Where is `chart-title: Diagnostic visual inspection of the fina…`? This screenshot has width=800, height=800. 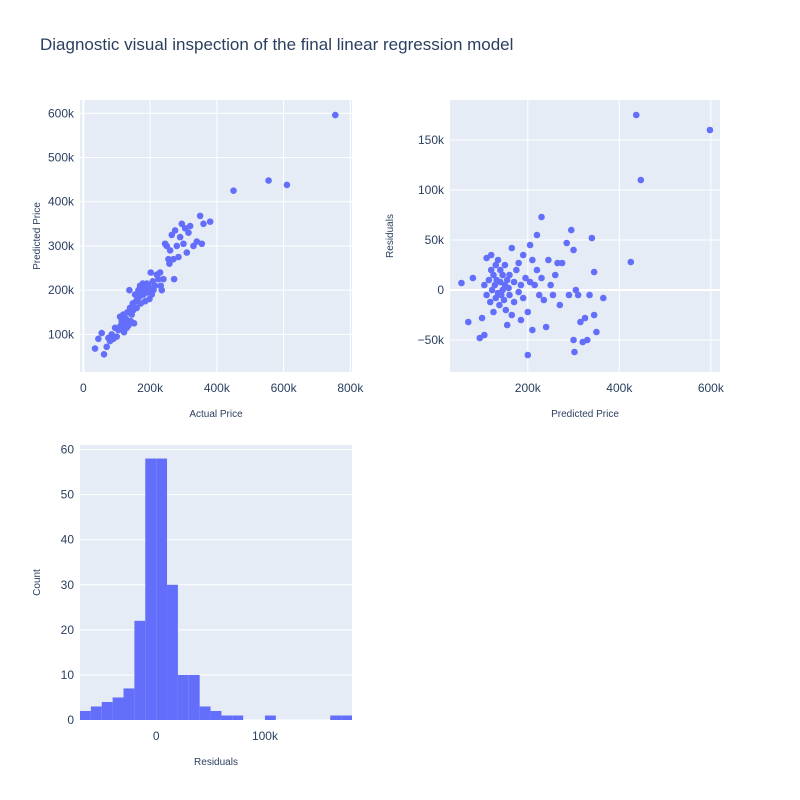 chart-title: Diagnostic visual inspection of the fina… is located at coordinates (276, 44).